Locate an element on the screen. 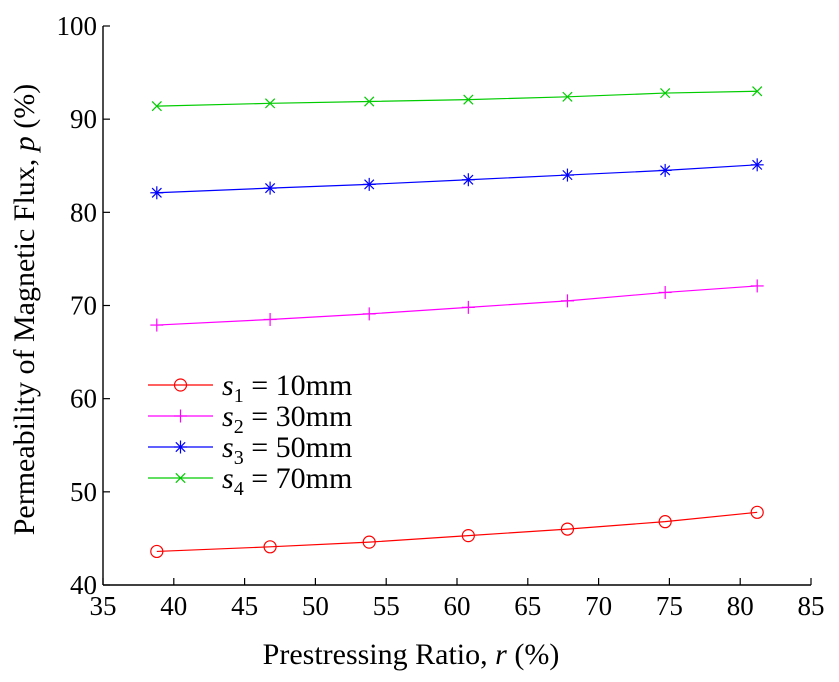  x-tick-label: 35 is located at coordinates (103, 606).